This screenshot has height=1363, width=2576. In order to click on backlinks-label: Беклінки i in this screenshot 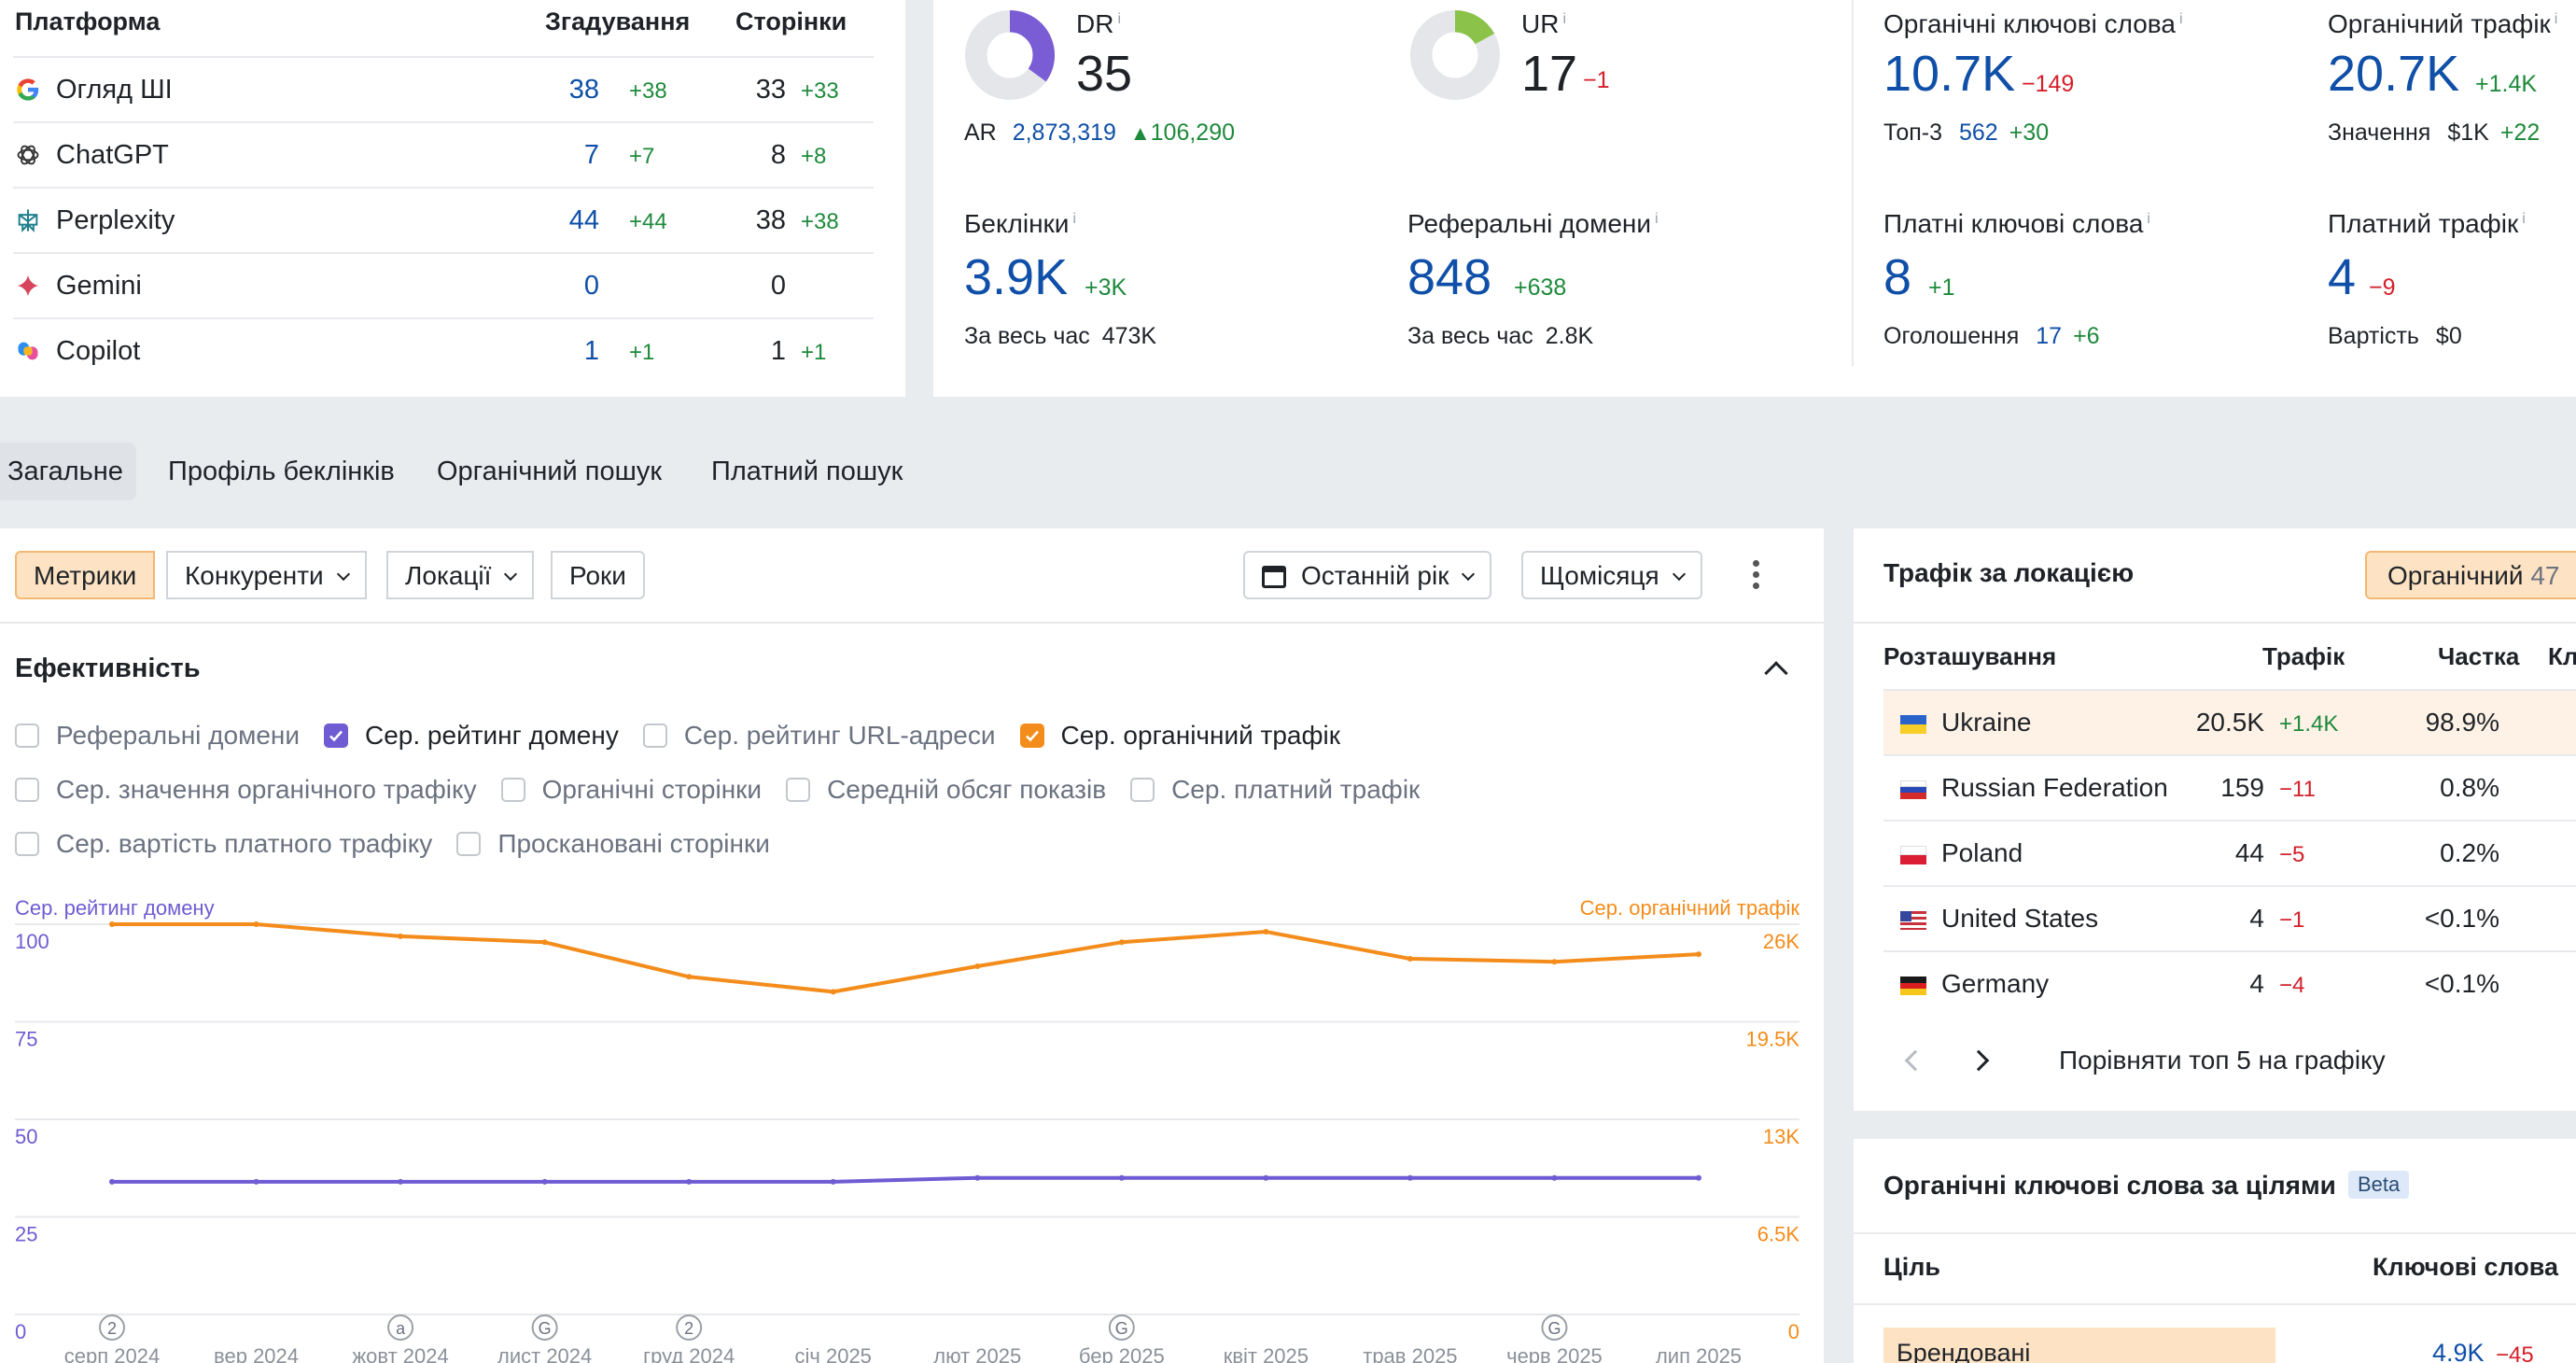, I will do `click(1020, 224)`.